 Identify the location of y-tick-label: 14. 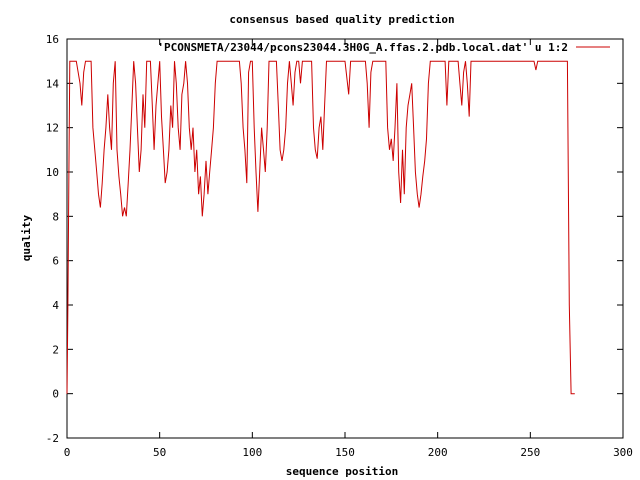
(53, 83).